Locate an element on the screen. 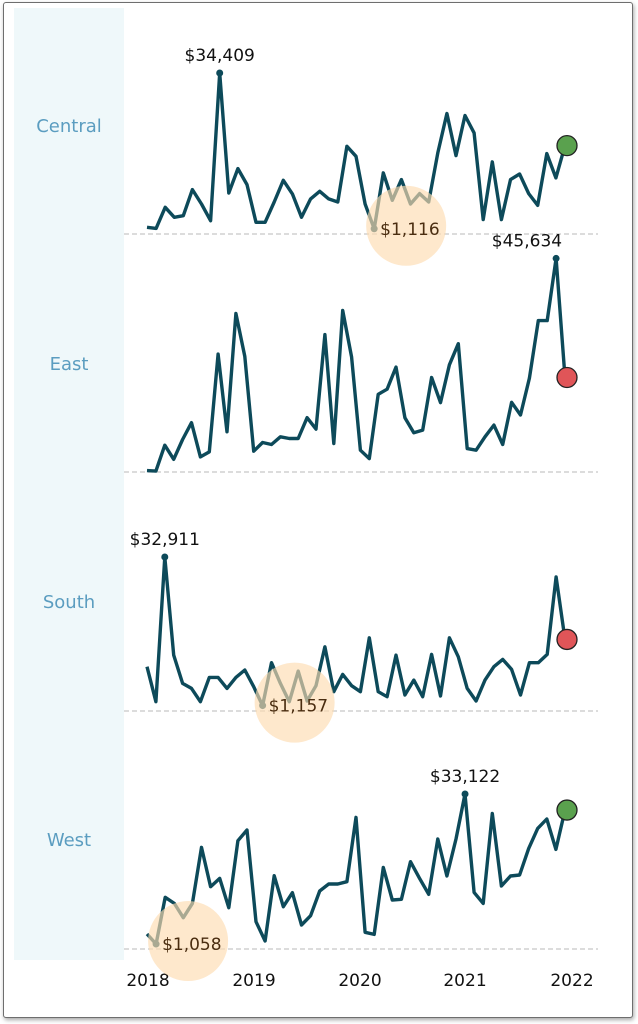  max-label: $32,911 is located at coordinates (165, 540).